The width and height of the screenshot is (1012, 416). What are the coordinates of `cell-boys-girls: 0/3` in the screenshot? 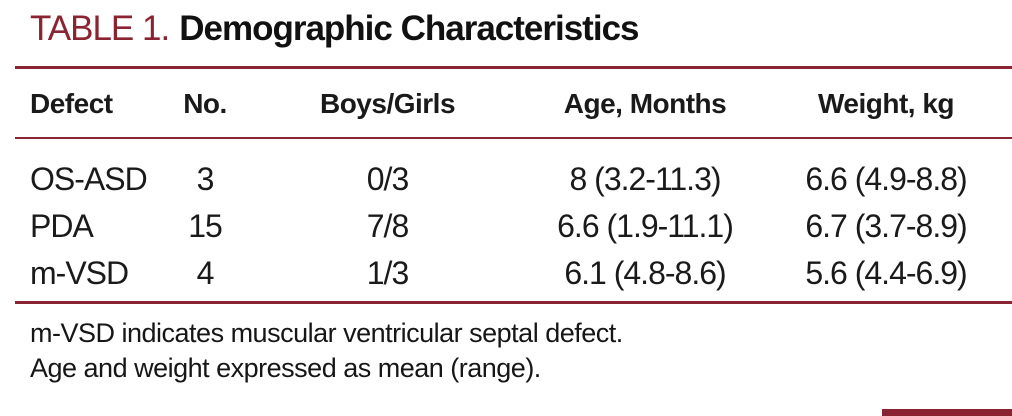 It's located at (387, 179).